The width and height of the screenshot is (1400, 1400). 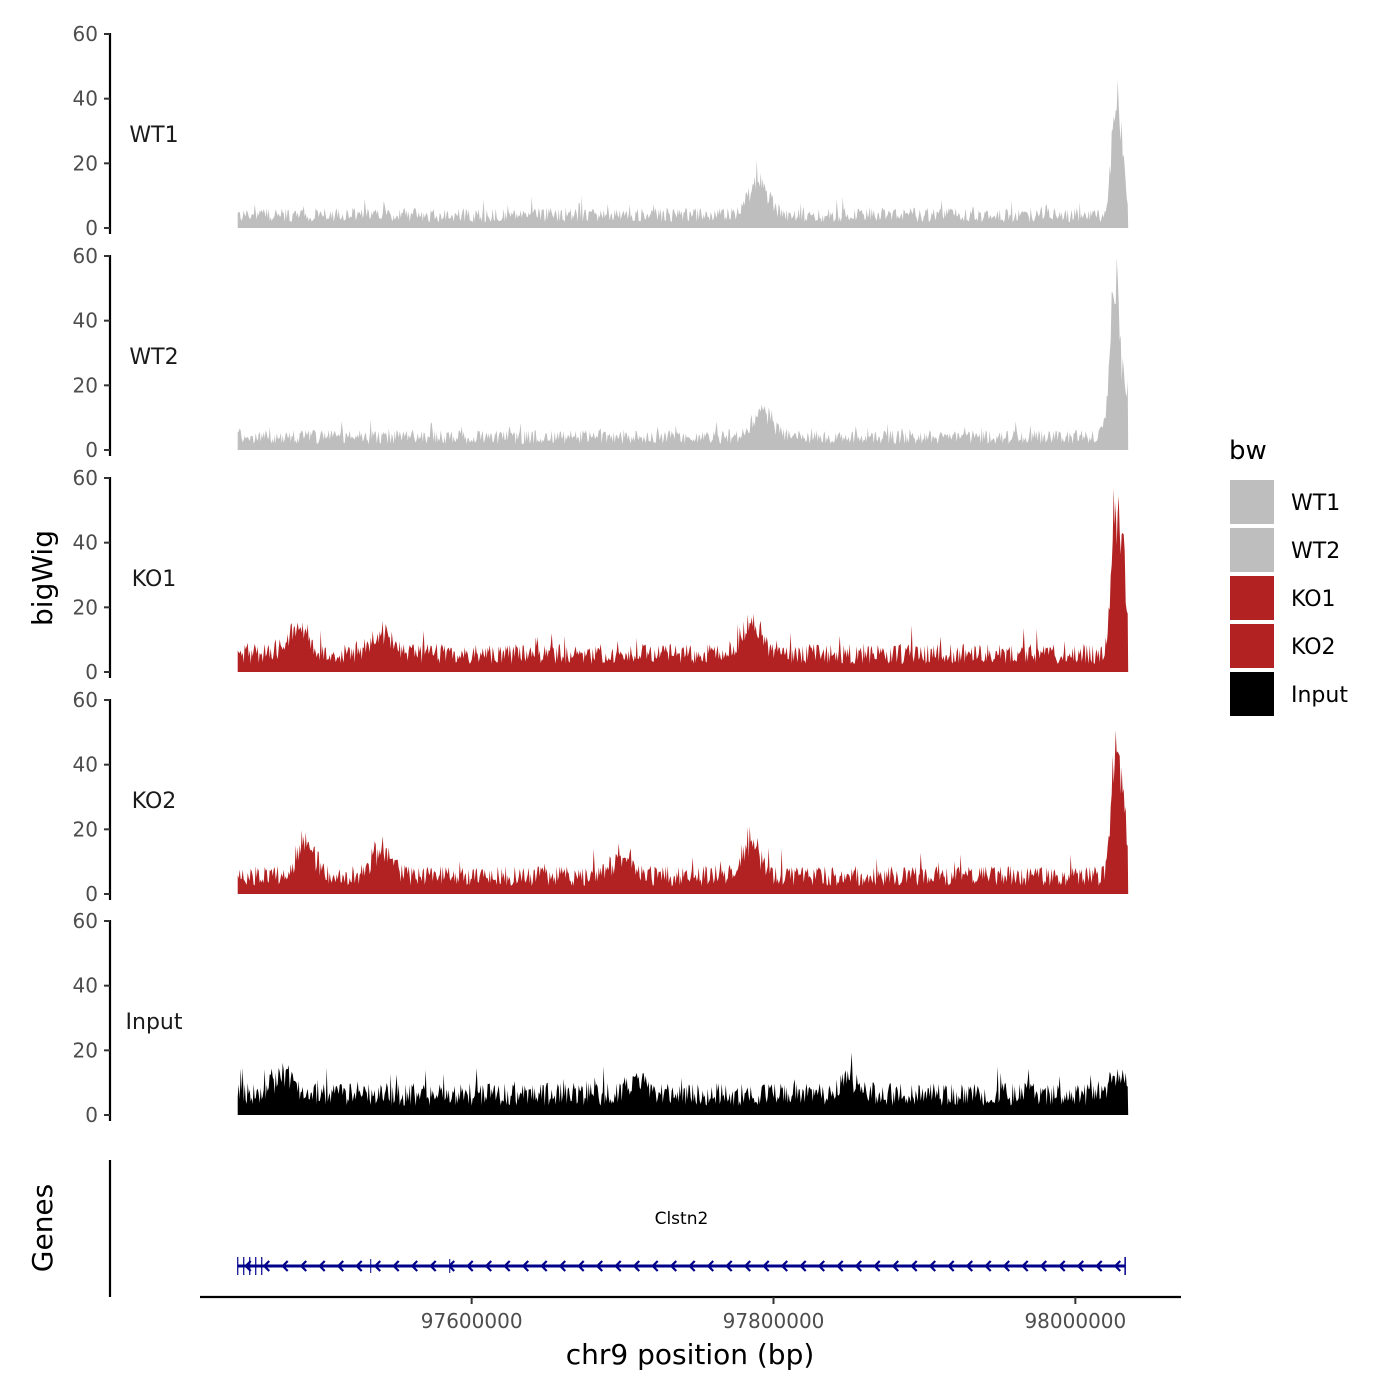 What do you see at coordinates (683, 580) in the screenshot?
I see `signal-area-ko1` at bounding box center [683, 580].